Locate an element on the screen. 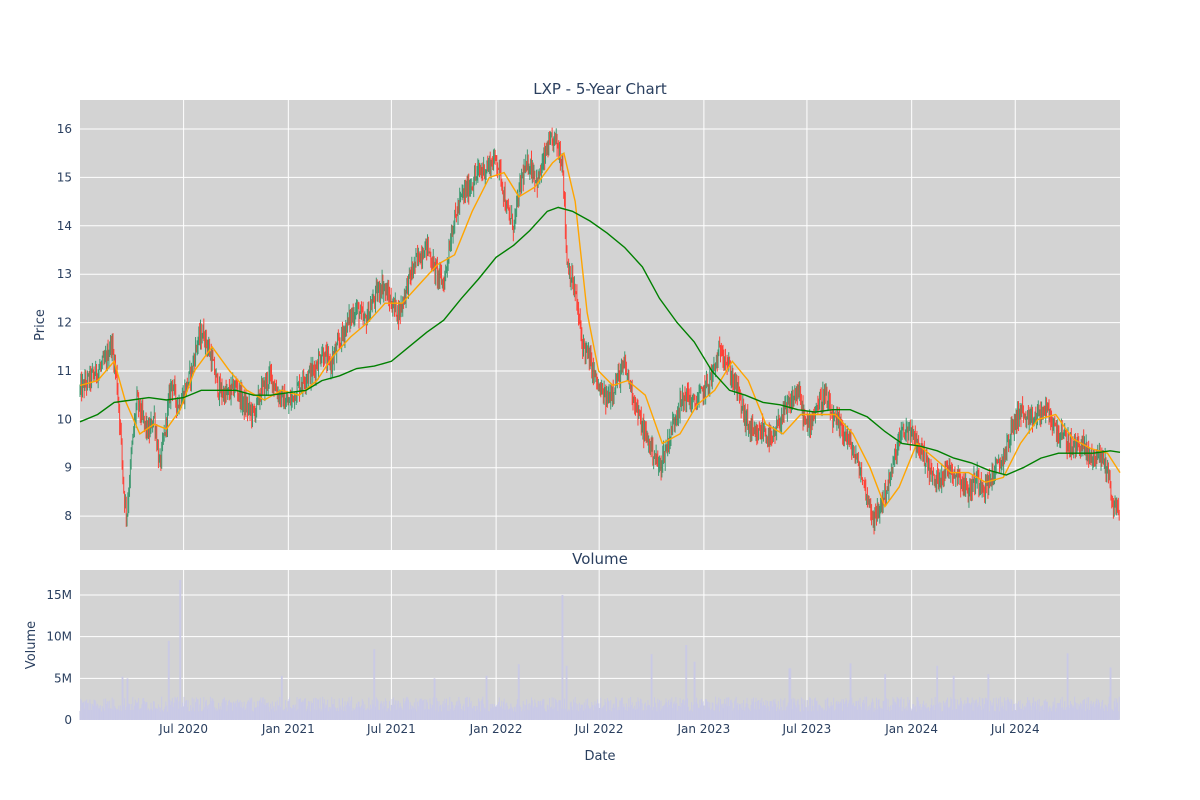 This screenshot has height=800, width=1200. x-tick-label: Jan 2021 is located at coordinates (288, 729).